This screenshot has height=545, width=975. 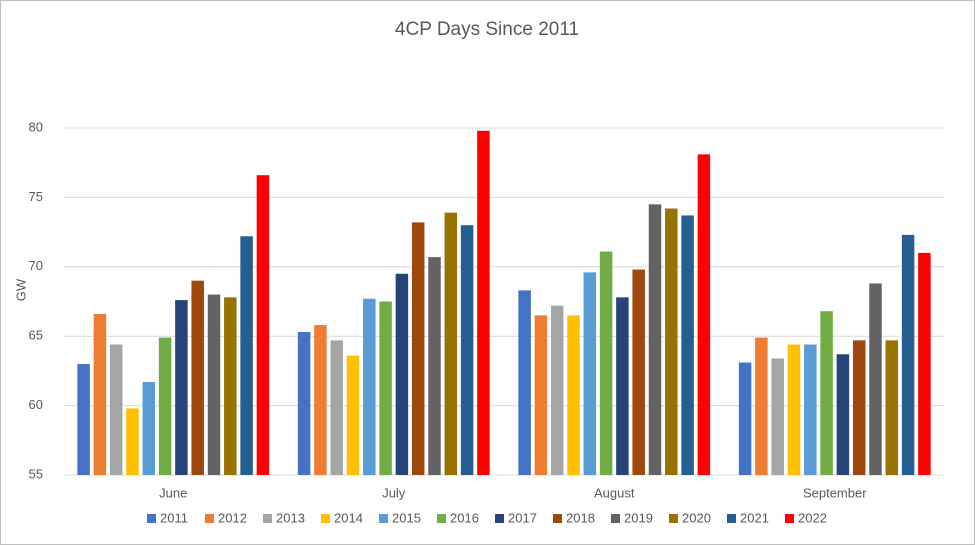 I want to click on legend-label: 2012, so click(x=232, y=517).